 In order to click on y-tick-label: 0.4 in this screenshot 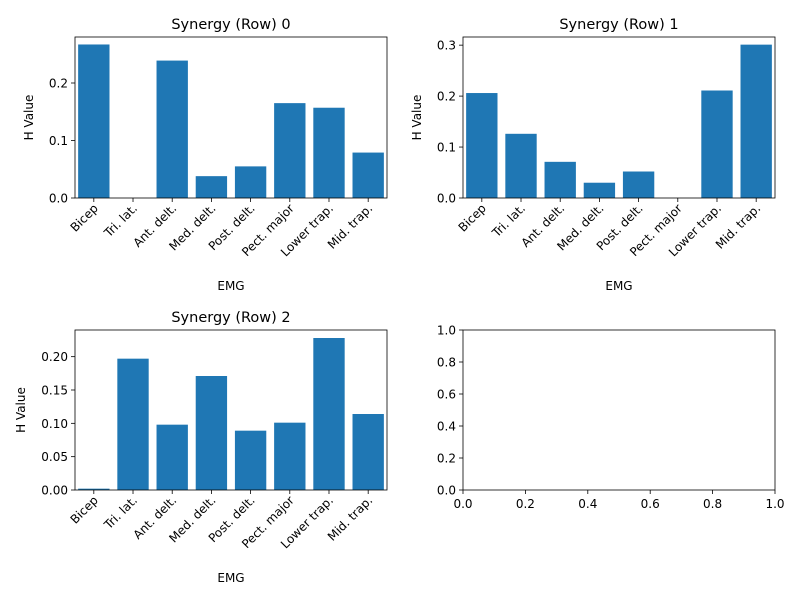, I will do `click(446, 427)`.